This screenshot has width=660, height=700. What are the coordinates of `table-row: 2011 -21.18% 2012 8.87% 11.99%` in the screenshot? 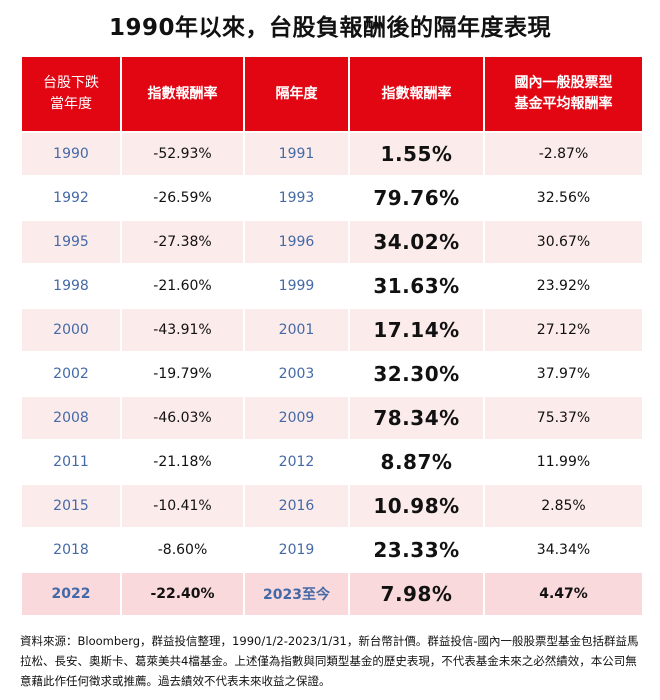 It's located at (332, 462).